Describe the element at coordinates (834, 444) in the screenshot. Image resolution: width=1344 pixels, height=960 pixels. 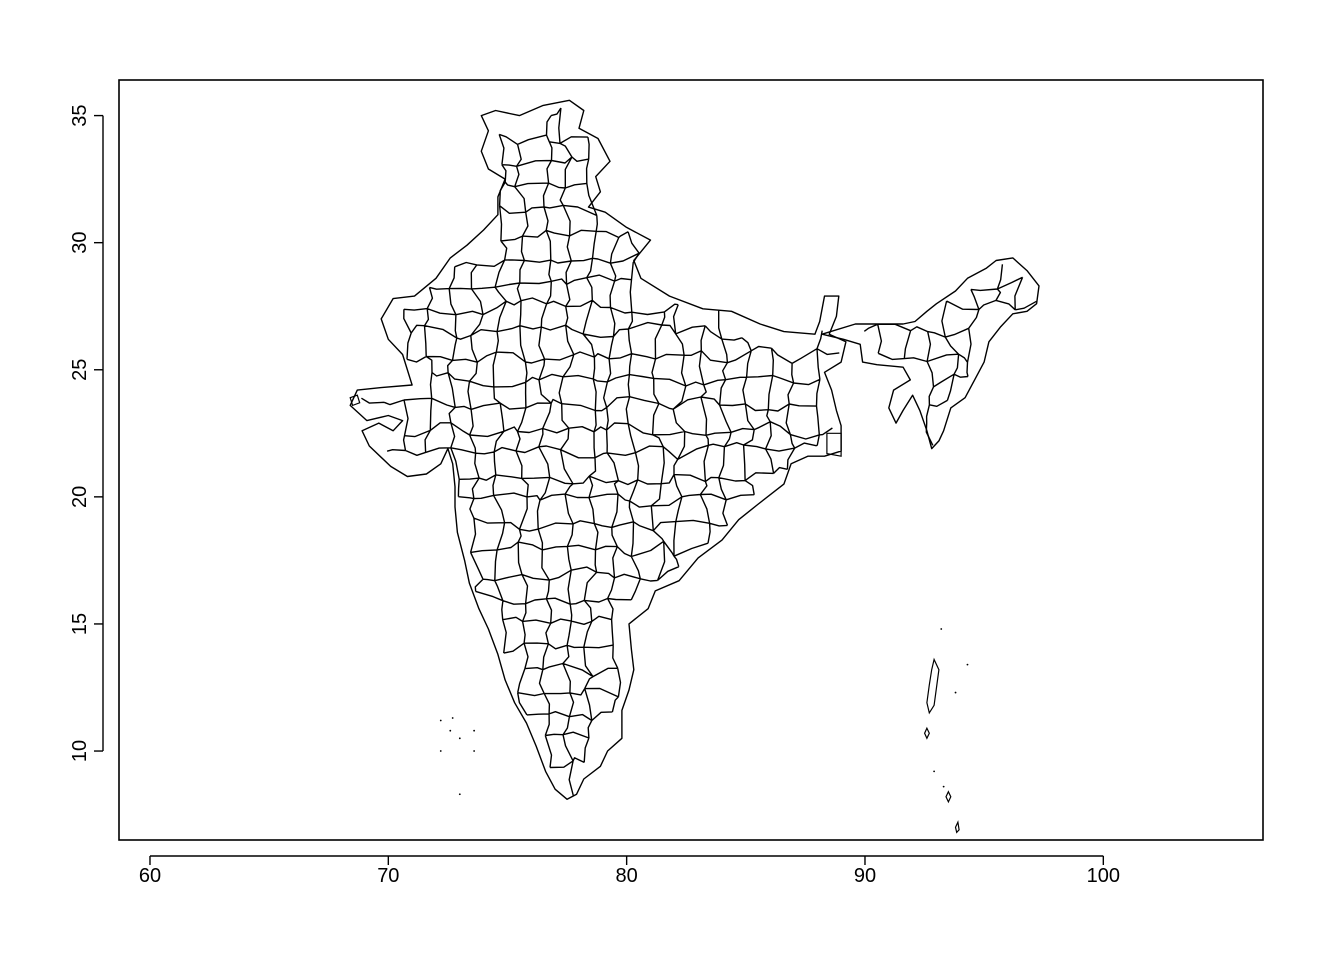
I see `sundarbans-delta` at that location.